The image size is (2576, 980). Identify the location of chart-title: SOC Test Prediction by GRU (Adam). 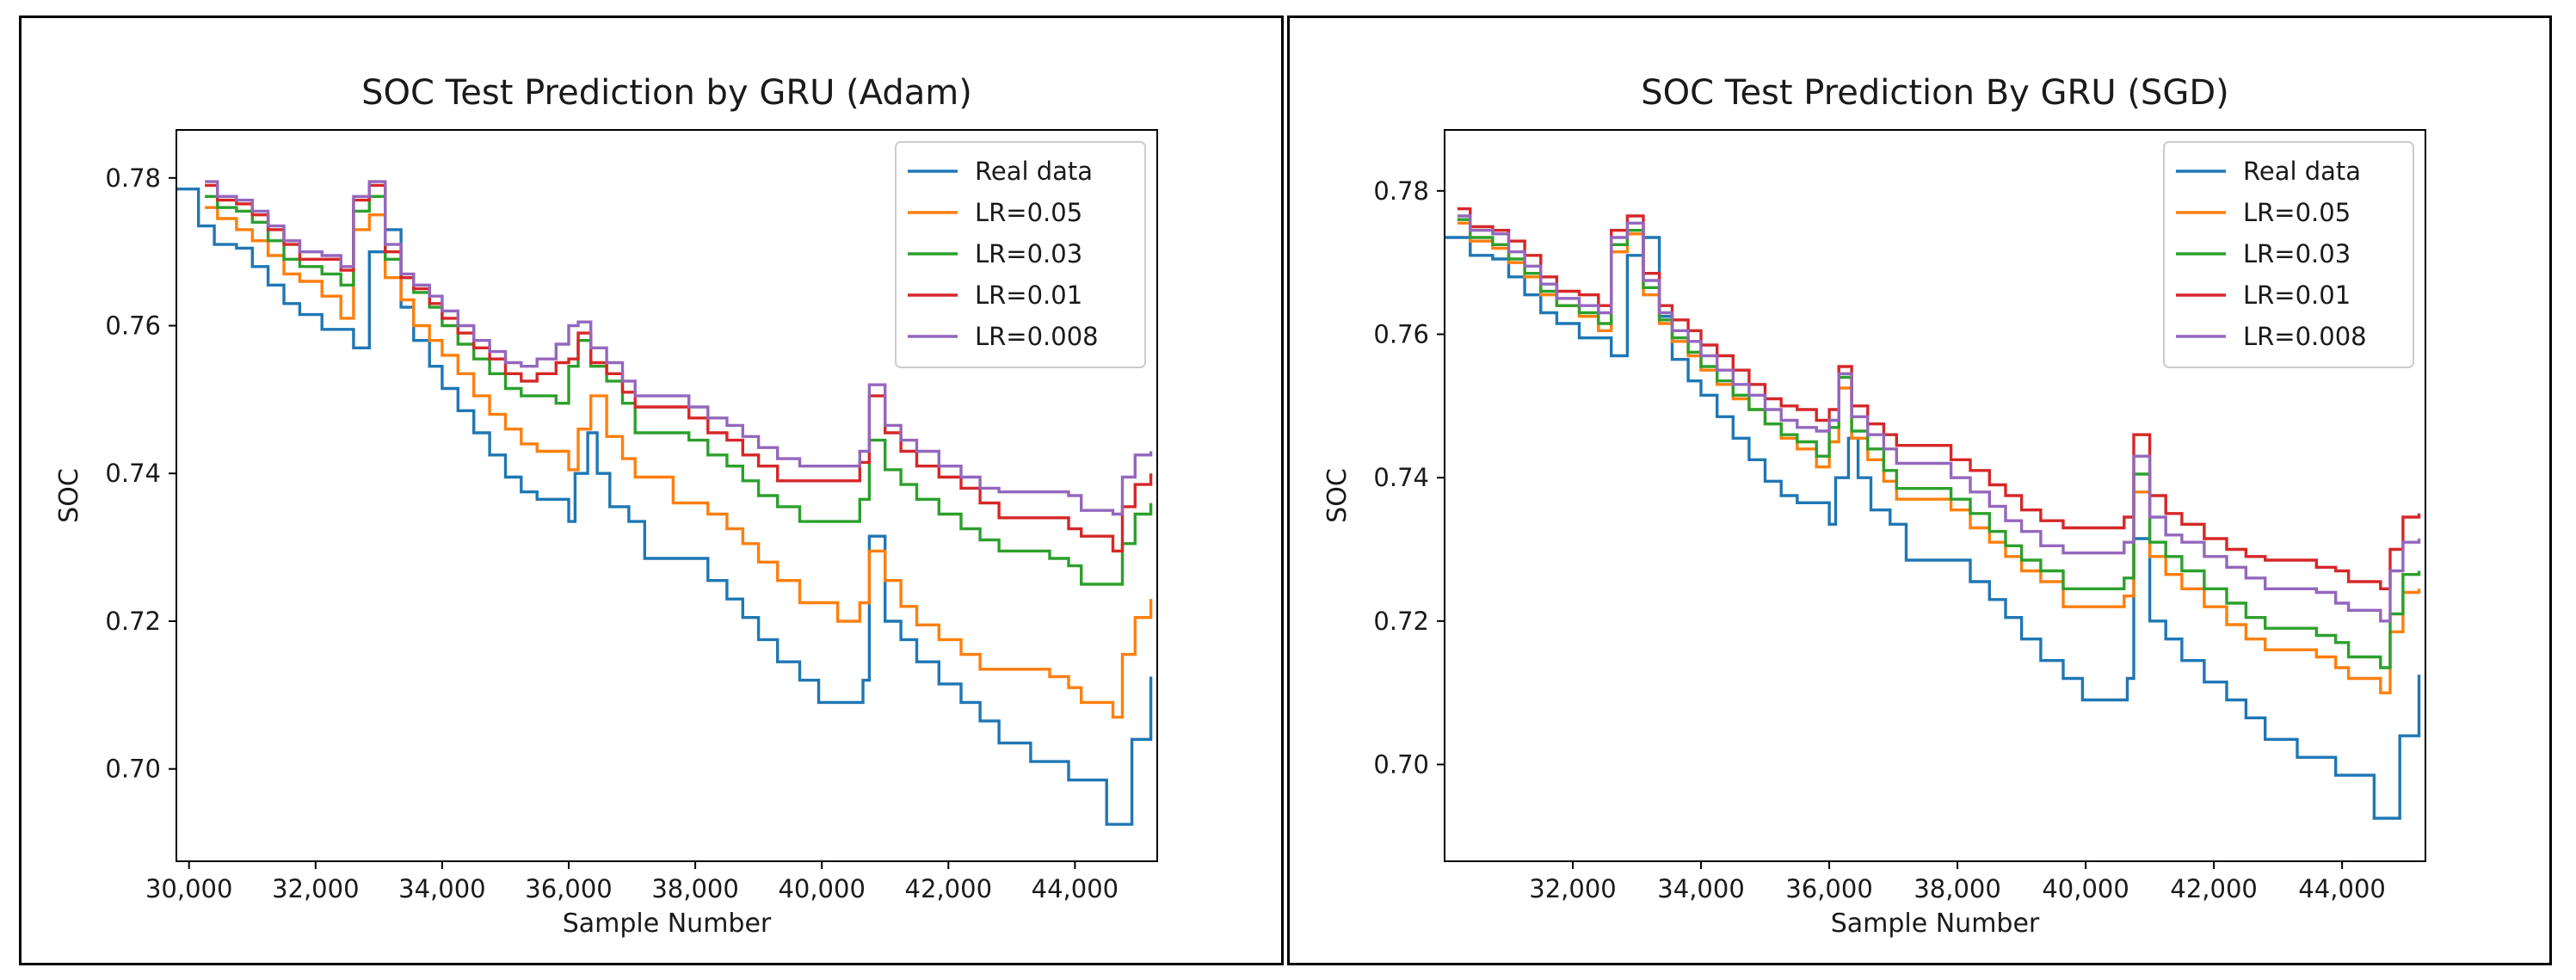
(666, 93).